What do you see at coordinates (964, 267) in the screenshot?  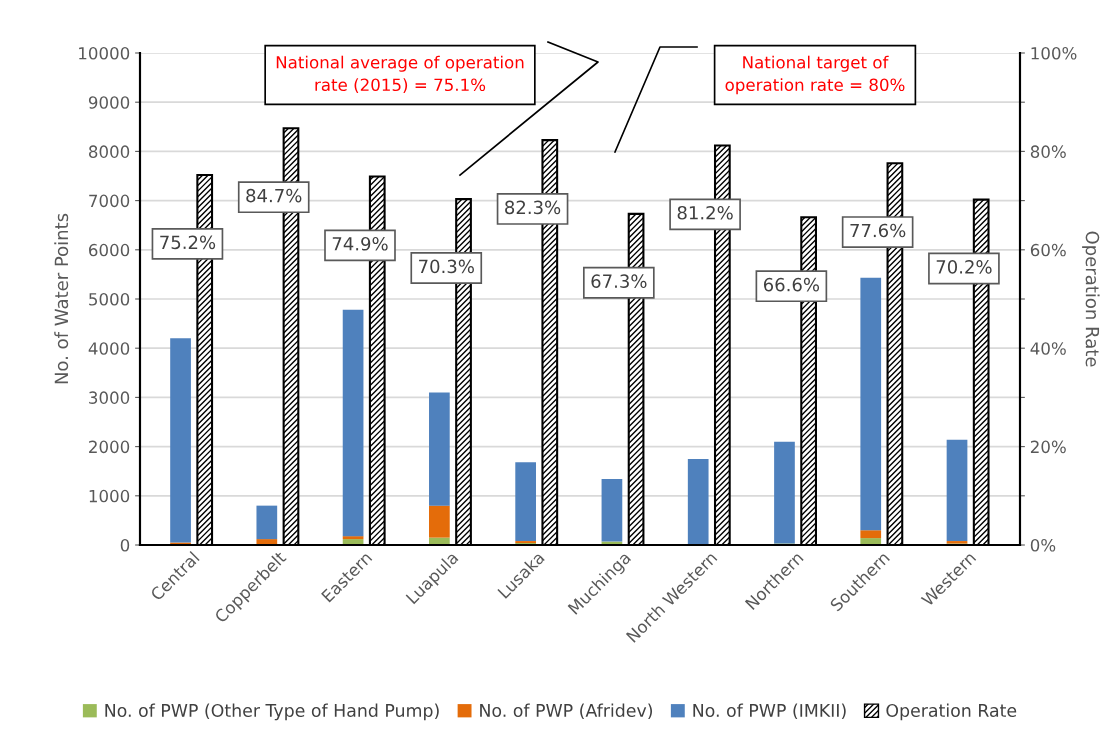 I see `data-label: 70.2%` at bounding box center [964, 267].